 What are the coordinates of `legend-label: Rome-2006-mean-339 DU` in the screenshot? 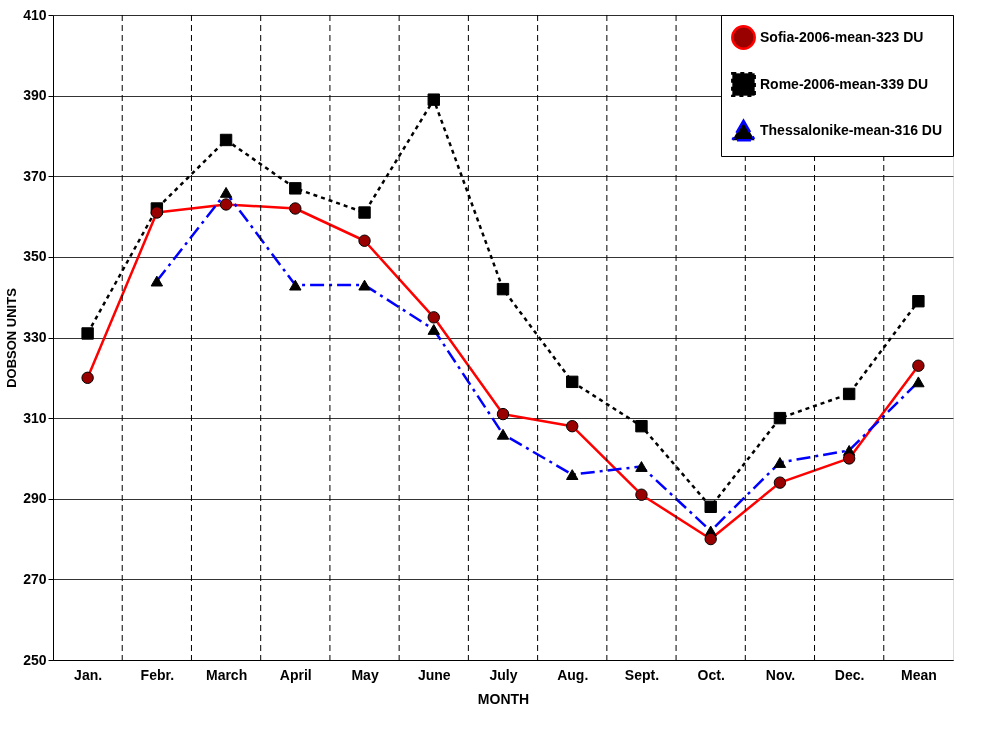 It's located at (844, 83).